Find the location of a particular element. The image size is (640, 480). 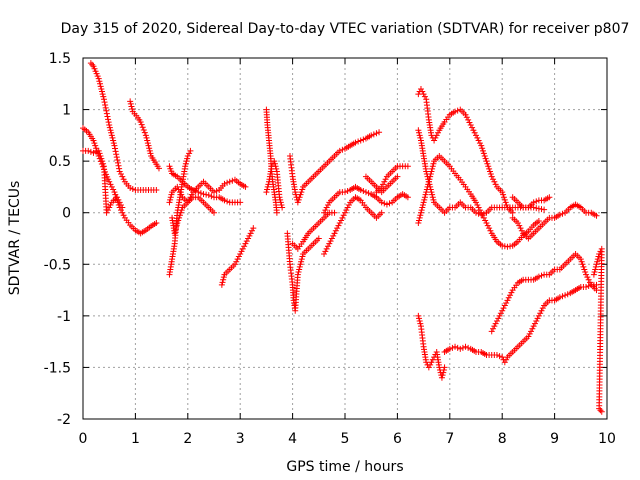

y-tick-label: 0 is located at coordinates (66, 214).